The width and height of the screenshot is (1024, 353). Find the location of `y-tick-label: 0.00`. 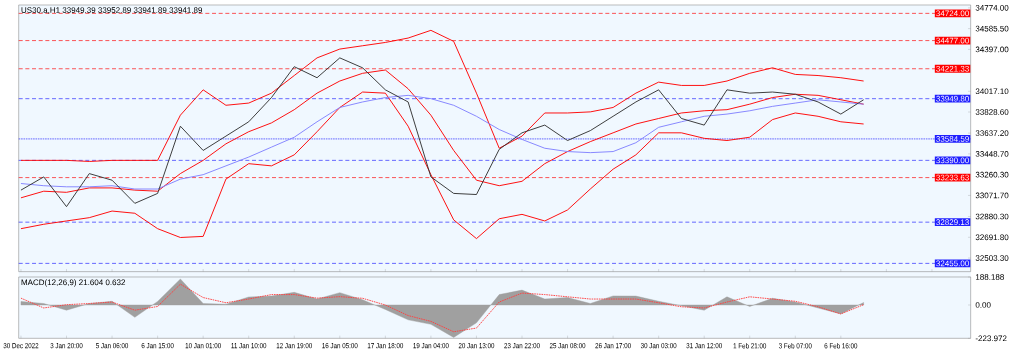

y-tick-label: 0.00 is located at coordinates (983, 305).